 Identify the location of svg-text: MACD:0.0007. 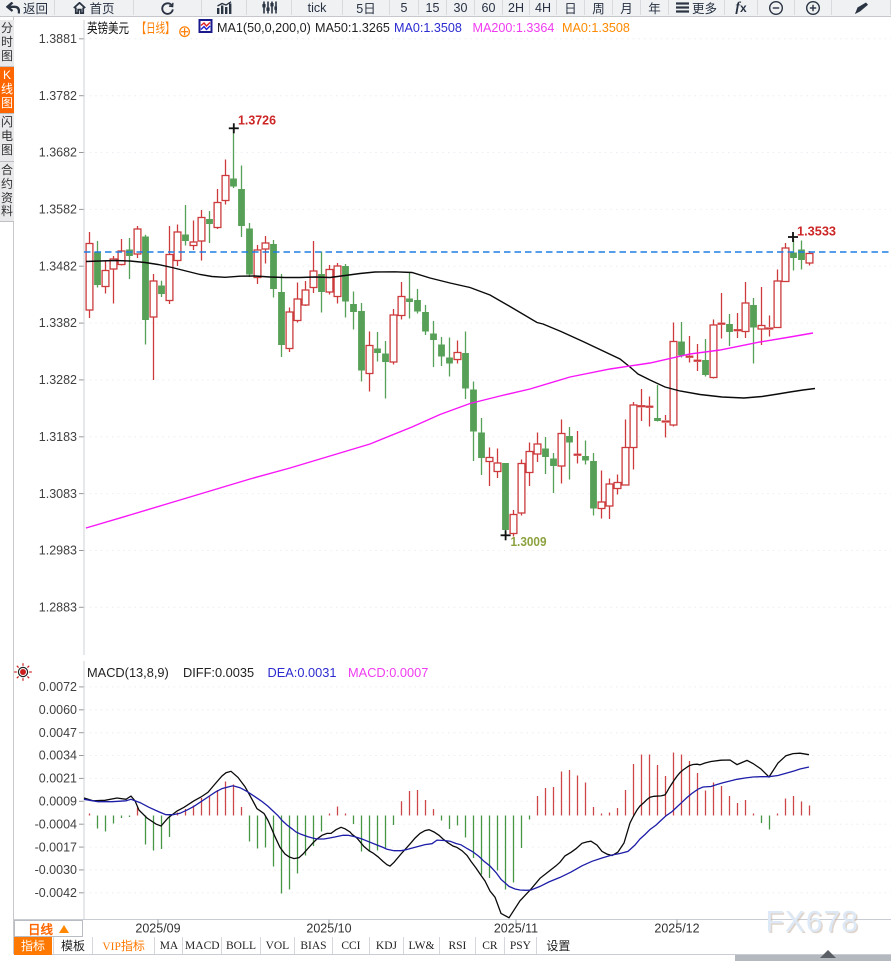
(388, 672).